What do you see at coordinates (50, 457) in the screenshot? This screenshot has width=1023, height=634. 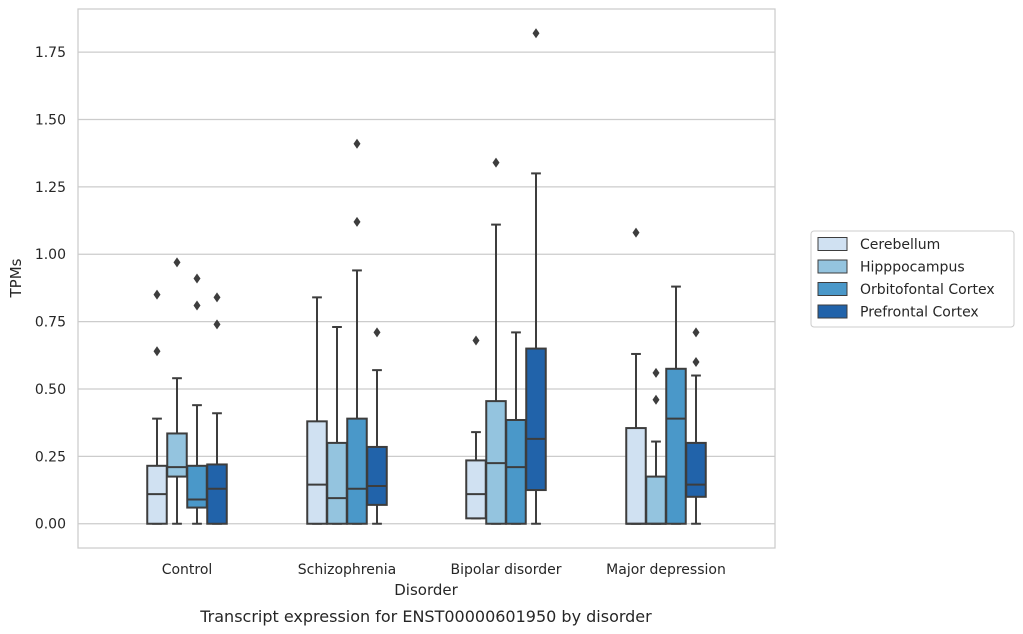 I see `y-tick-label: 0.25` at bounding box center [50, 457].